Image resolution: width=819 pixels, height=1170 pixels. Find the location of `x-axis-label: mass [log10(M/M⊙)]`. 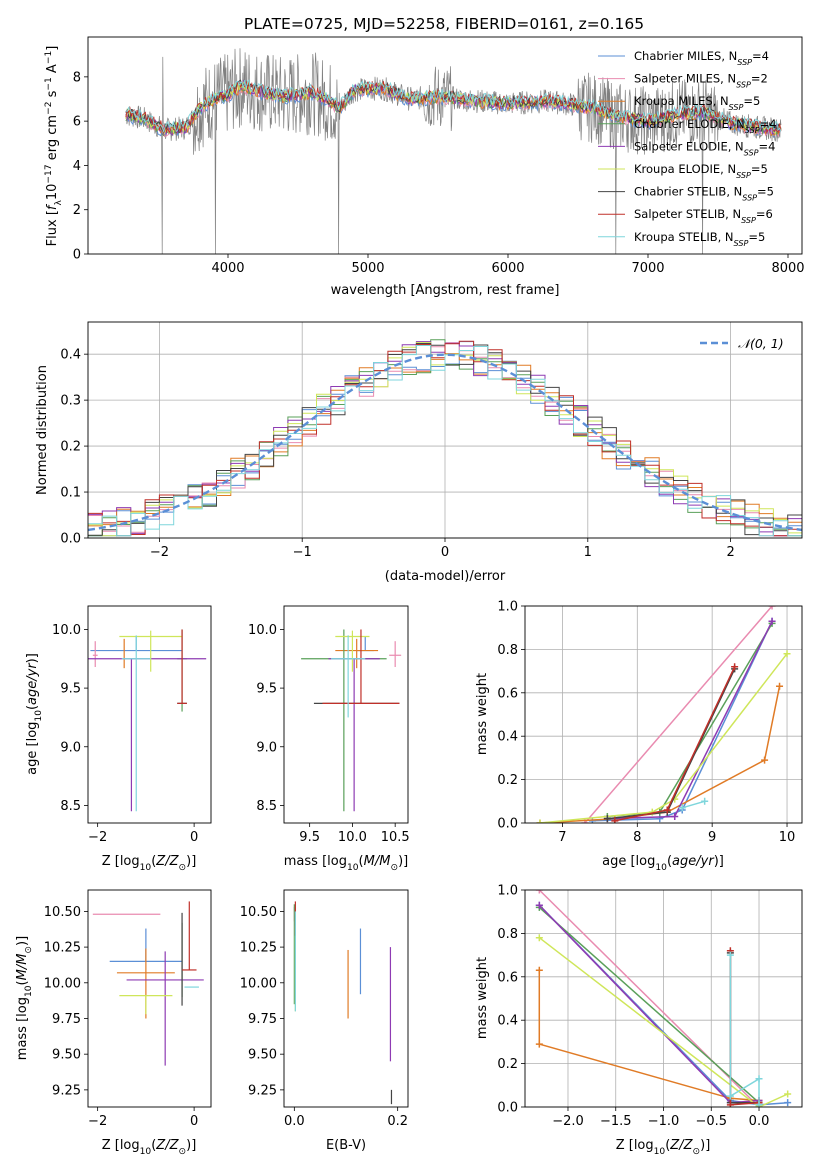

x-axis-label: mass [log10(M/M⊙)] is located at coordinates (346, 863).